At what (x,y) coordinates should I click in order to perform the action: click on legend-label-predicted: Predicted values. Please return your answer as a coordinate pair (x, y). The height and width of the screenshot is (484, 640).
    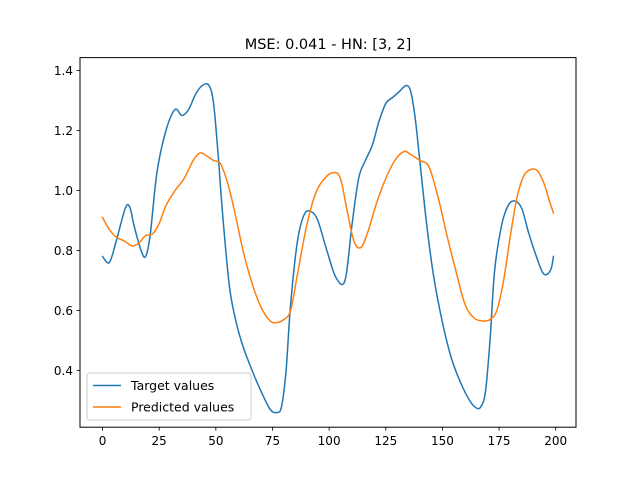
    Looking at the image, I should click on (182, 407).